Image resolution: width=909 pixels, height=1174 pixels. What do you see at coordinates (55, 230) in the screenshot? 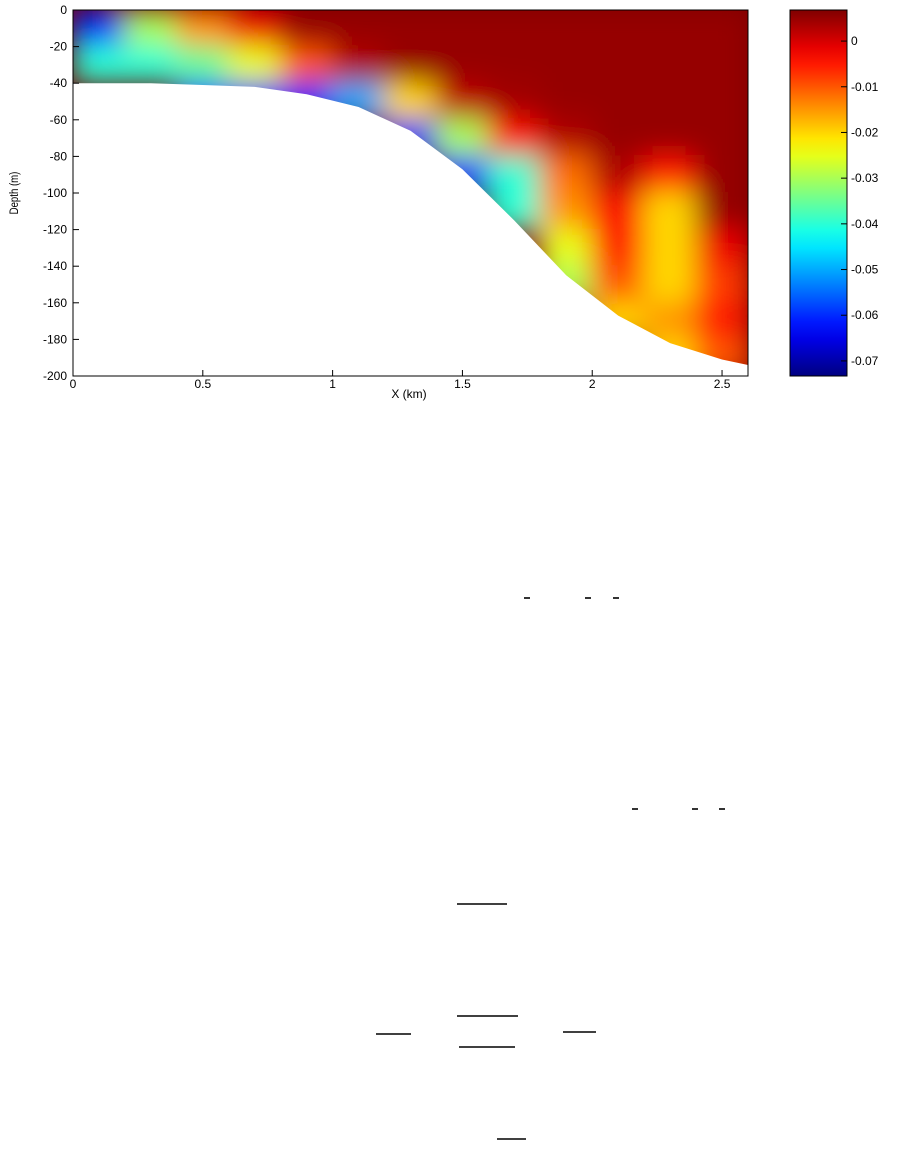
I see `y-tick-label: -120` at bounding box center [55, 230].